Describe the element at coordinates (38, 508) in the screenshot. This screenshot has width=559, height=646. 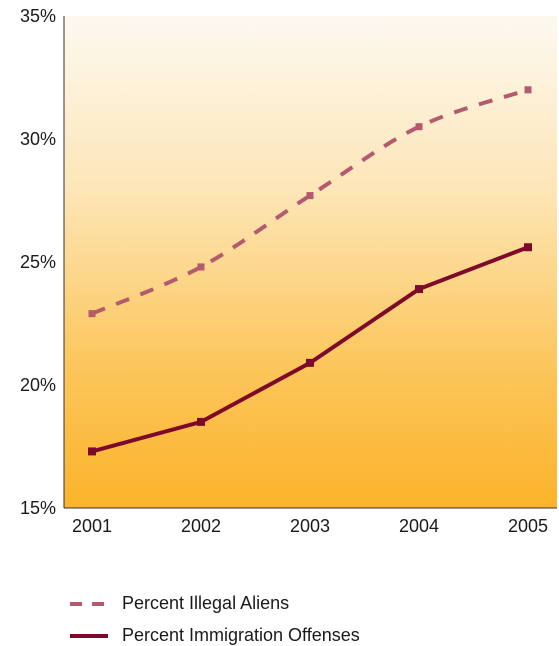
I see `y-tick-label: 15%` at that location.